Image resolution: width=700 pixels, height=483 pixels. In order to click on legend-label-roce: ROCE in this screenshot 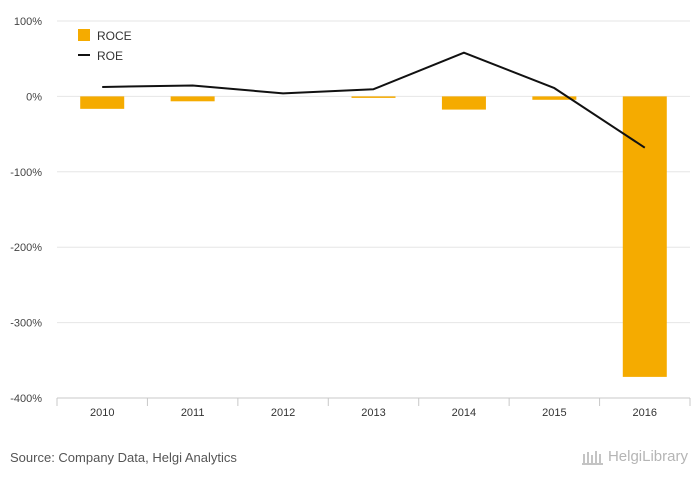, I will do `click(114, 36)`.